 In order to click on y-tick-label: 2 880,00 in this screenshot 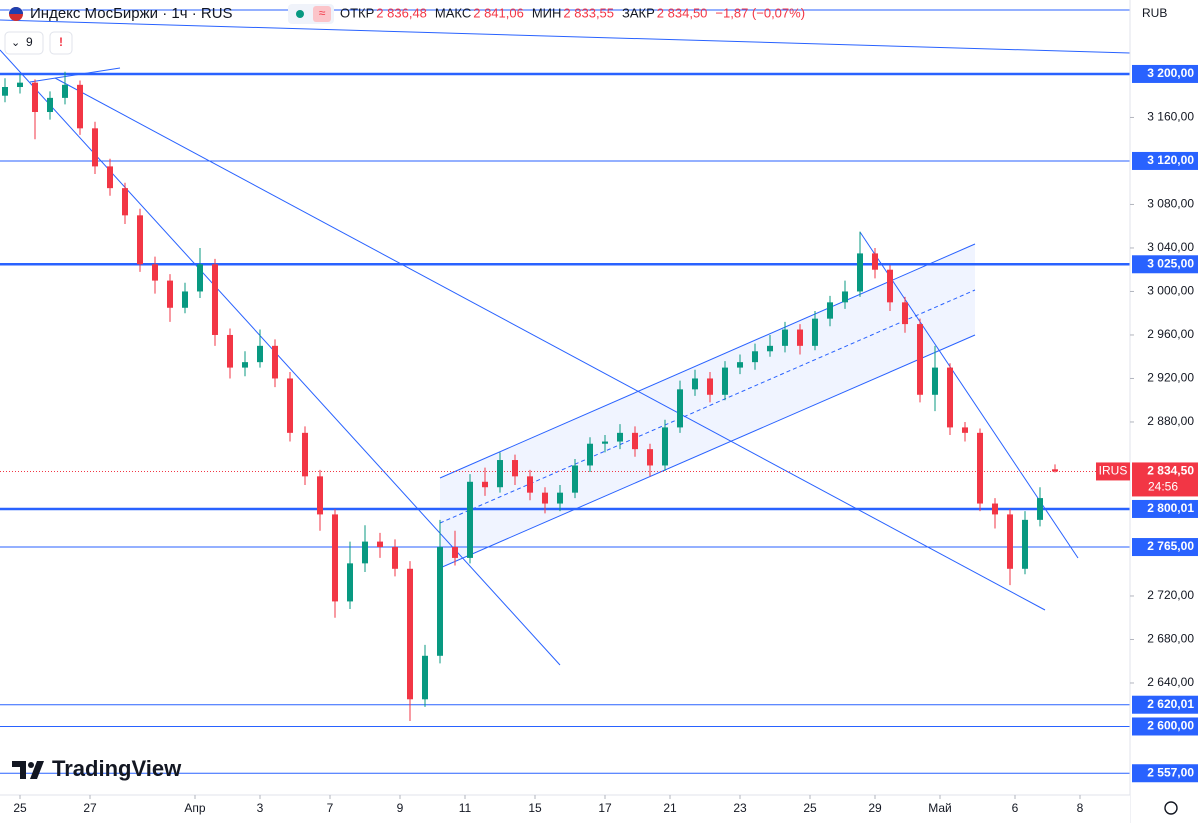, I will do `click(1170, 421)`.